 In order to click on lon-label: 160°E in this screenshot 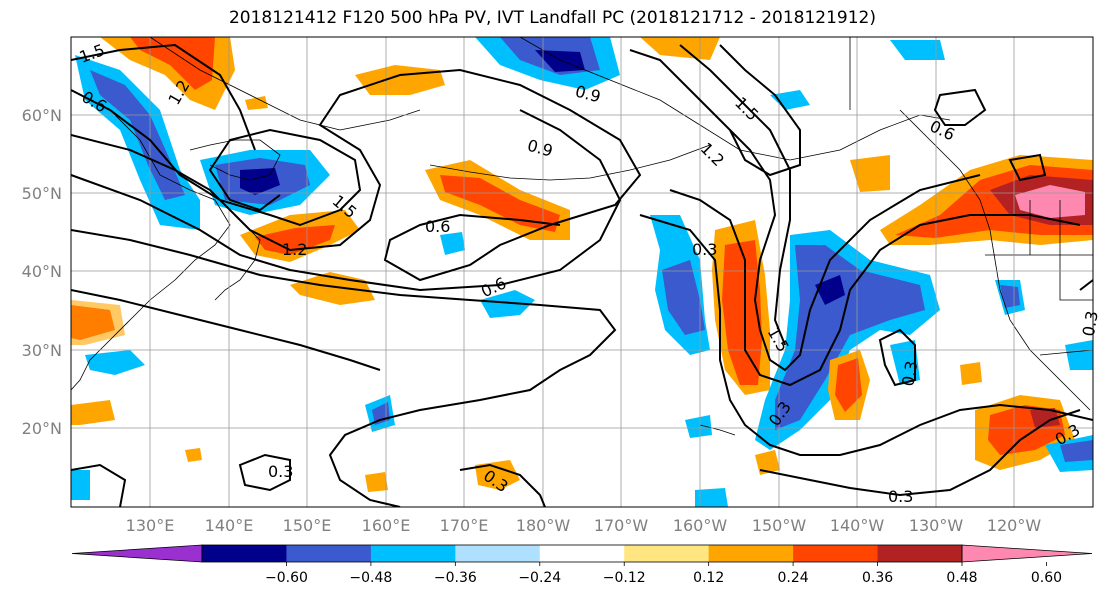, I will do `click(386, 525)`.